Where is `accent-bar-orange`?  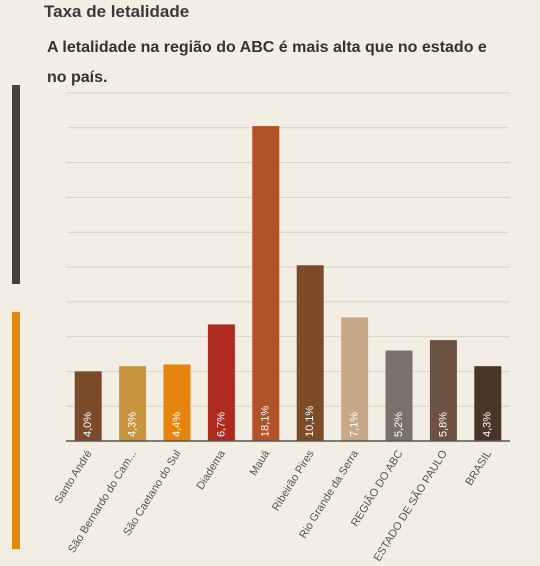 accent-bar-orange is located at coordinates (16, 430).